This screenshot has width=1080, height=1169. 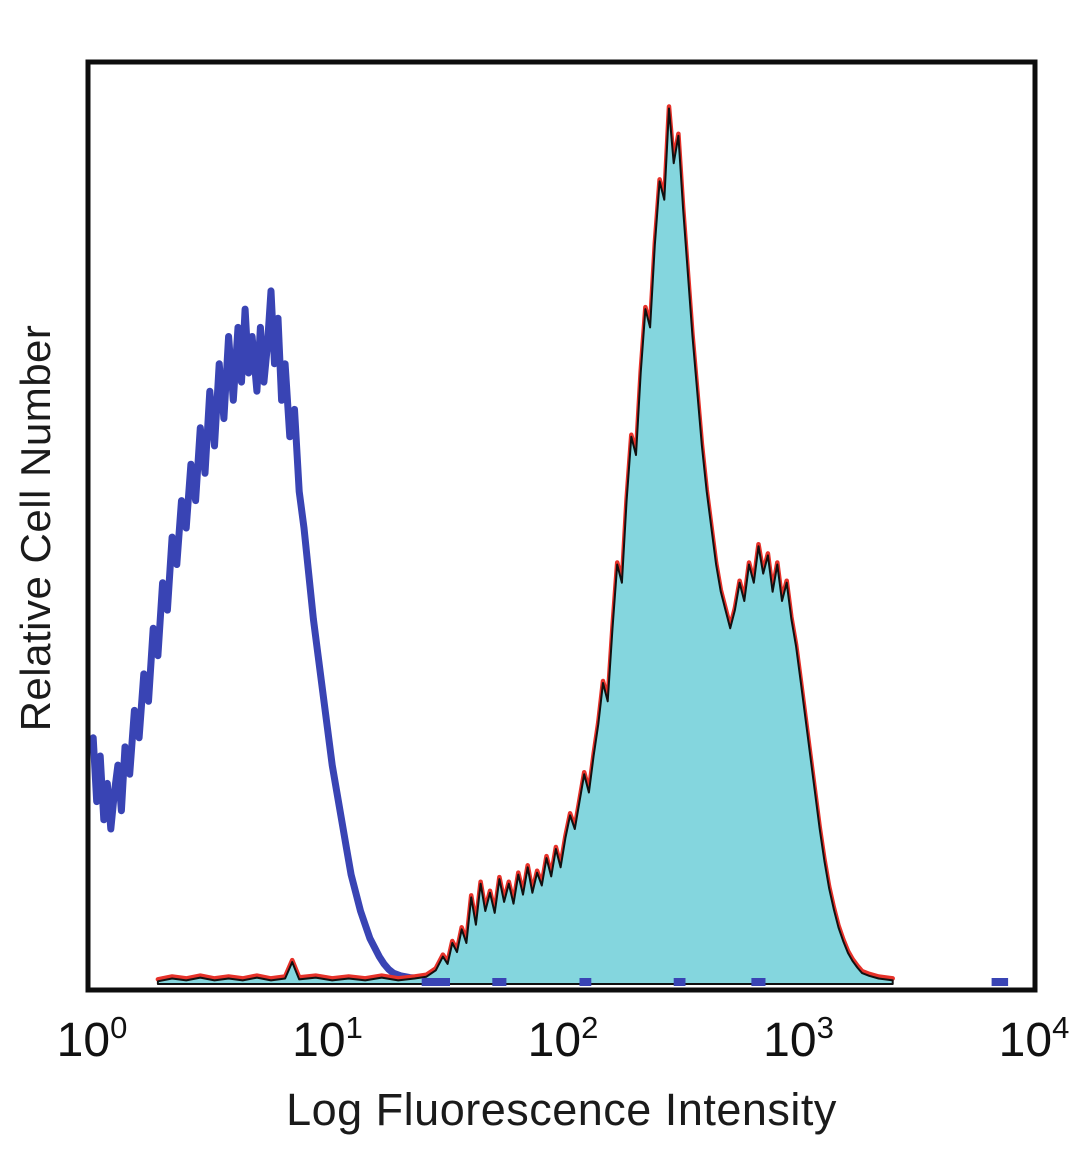 What do you see at coordinates (1034, 1038) in the screenshot?
I see `x-tick-label-10e4: 10⁴` at bounding box center [1034, 1038].